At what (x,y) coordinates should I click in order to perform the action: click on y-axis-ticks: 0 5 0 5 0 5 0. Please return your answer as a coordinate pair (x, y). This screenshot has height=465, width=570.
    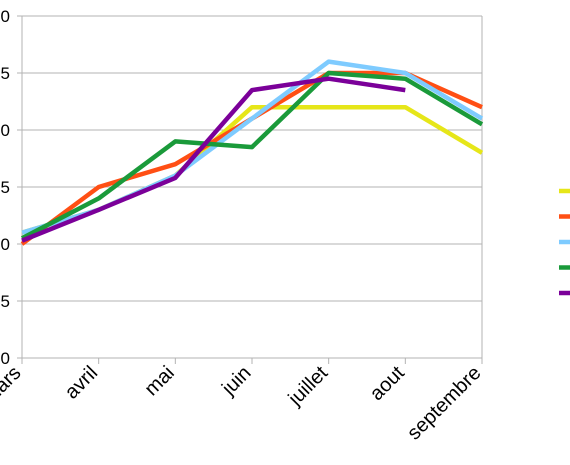
    Looking at the image, I should click on (5, 187).